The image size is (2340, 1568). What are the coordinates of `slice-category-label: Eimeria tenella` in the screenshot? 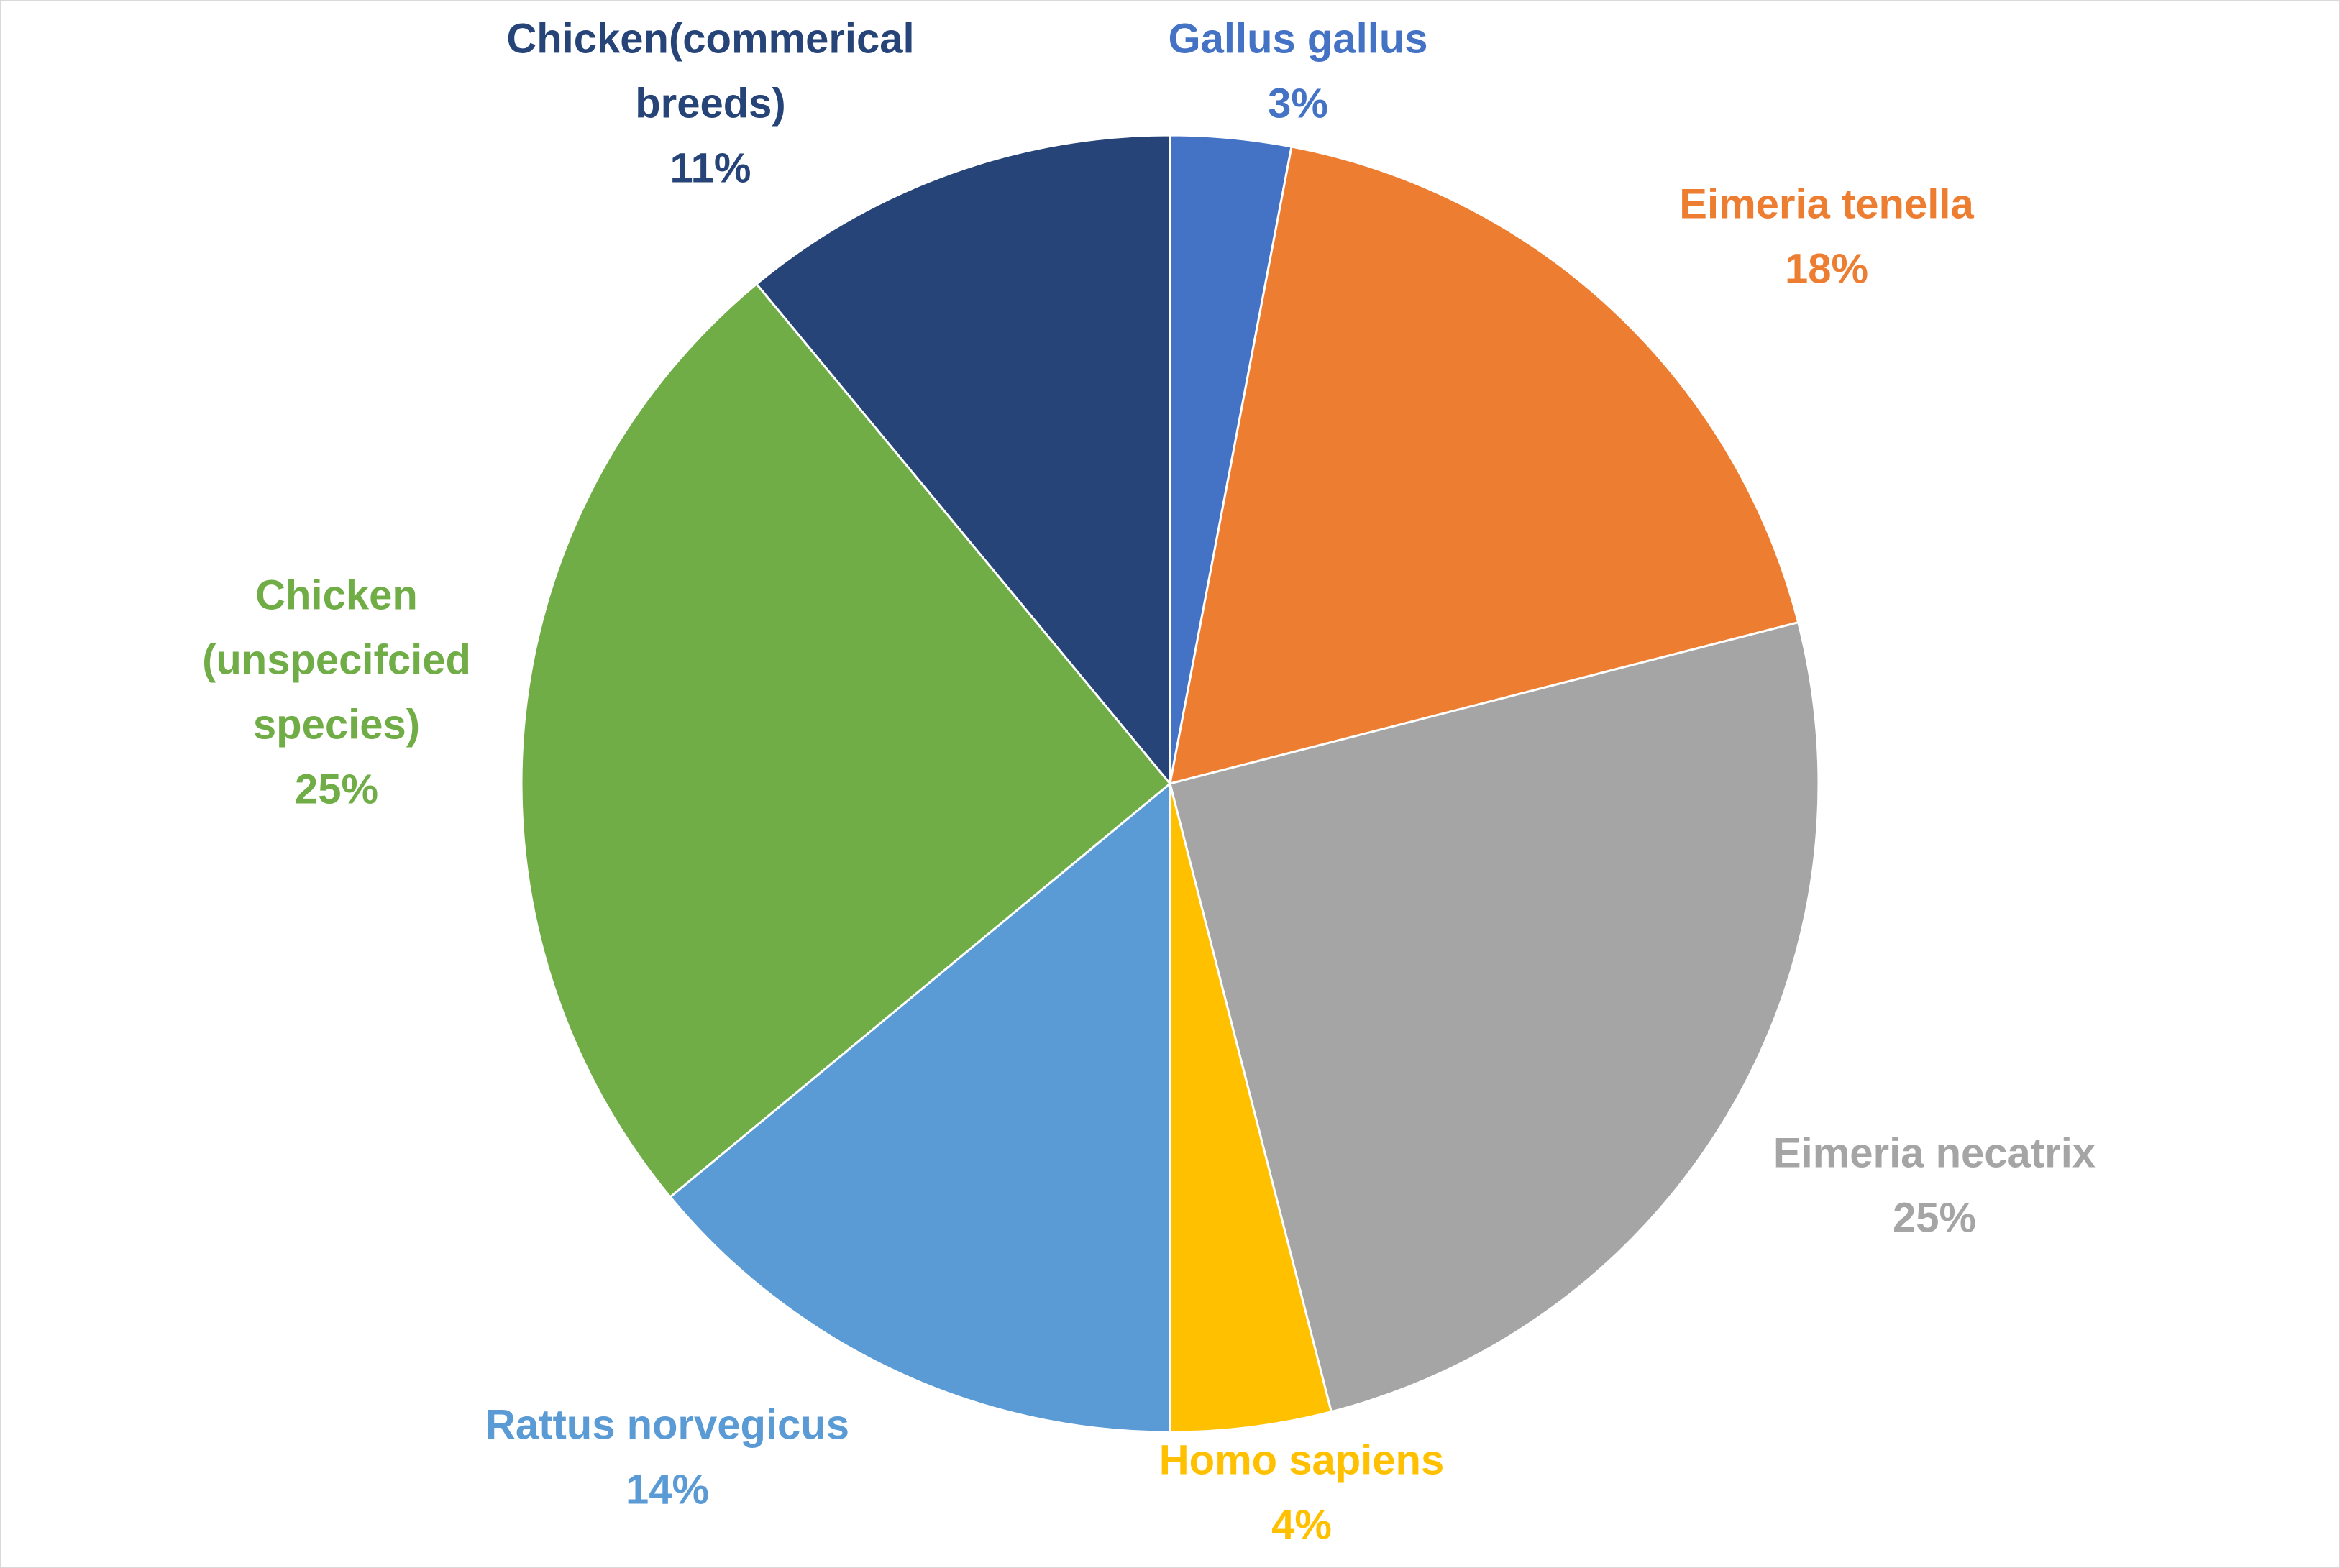 It's located at (1826, 203).